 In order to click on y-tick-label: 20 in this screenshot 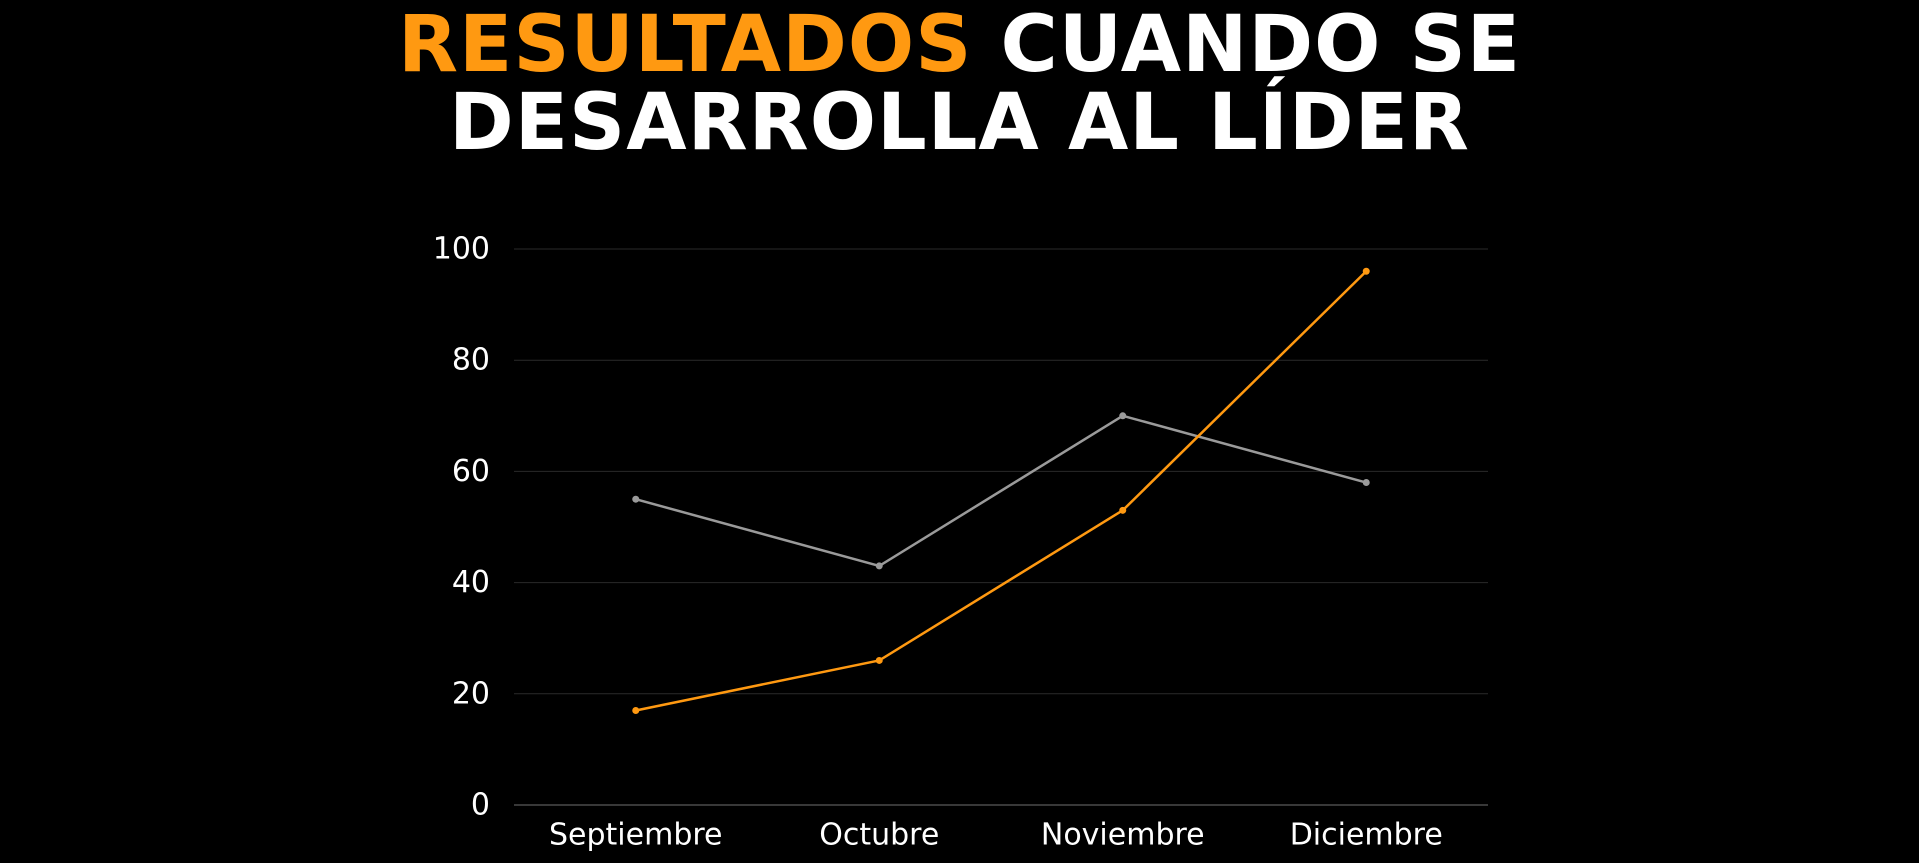, I will do `click(471, 693)`.